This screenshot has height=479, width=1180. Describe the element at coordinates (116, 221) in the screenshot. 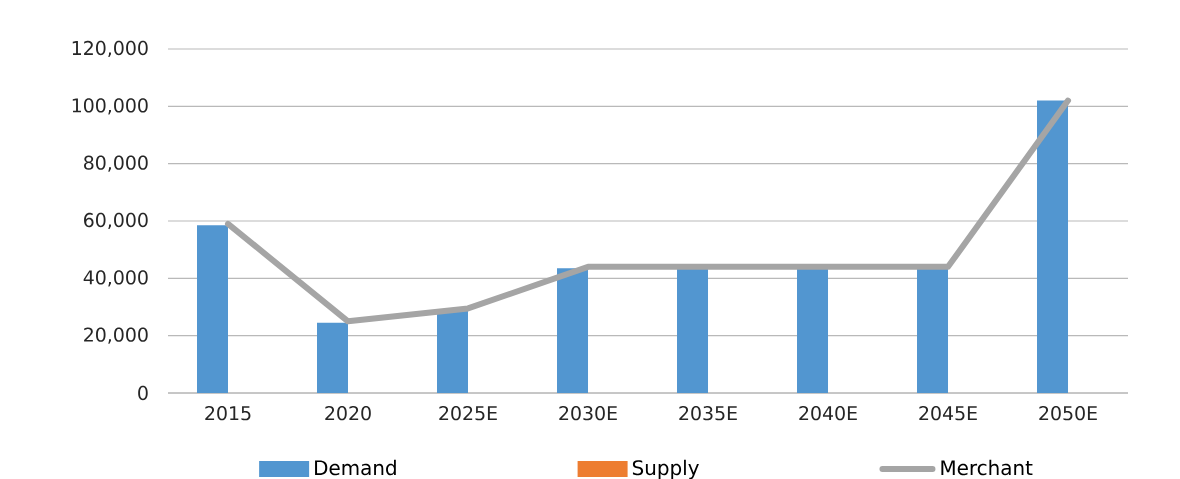

I see `y-tick-label: 60,000` at that location.